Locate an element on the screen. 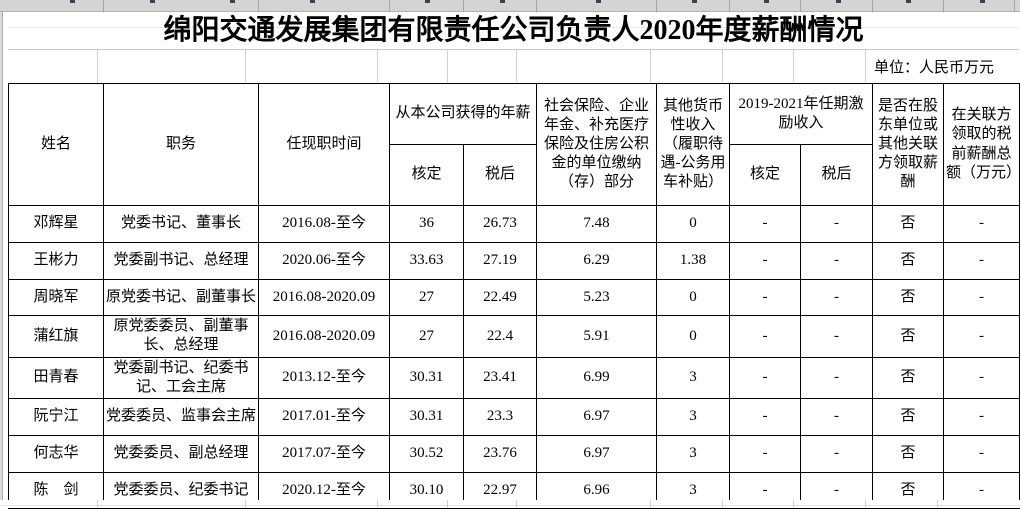  table-cell: 原党委书记、副董事长 is located at coordinates (181, 297).